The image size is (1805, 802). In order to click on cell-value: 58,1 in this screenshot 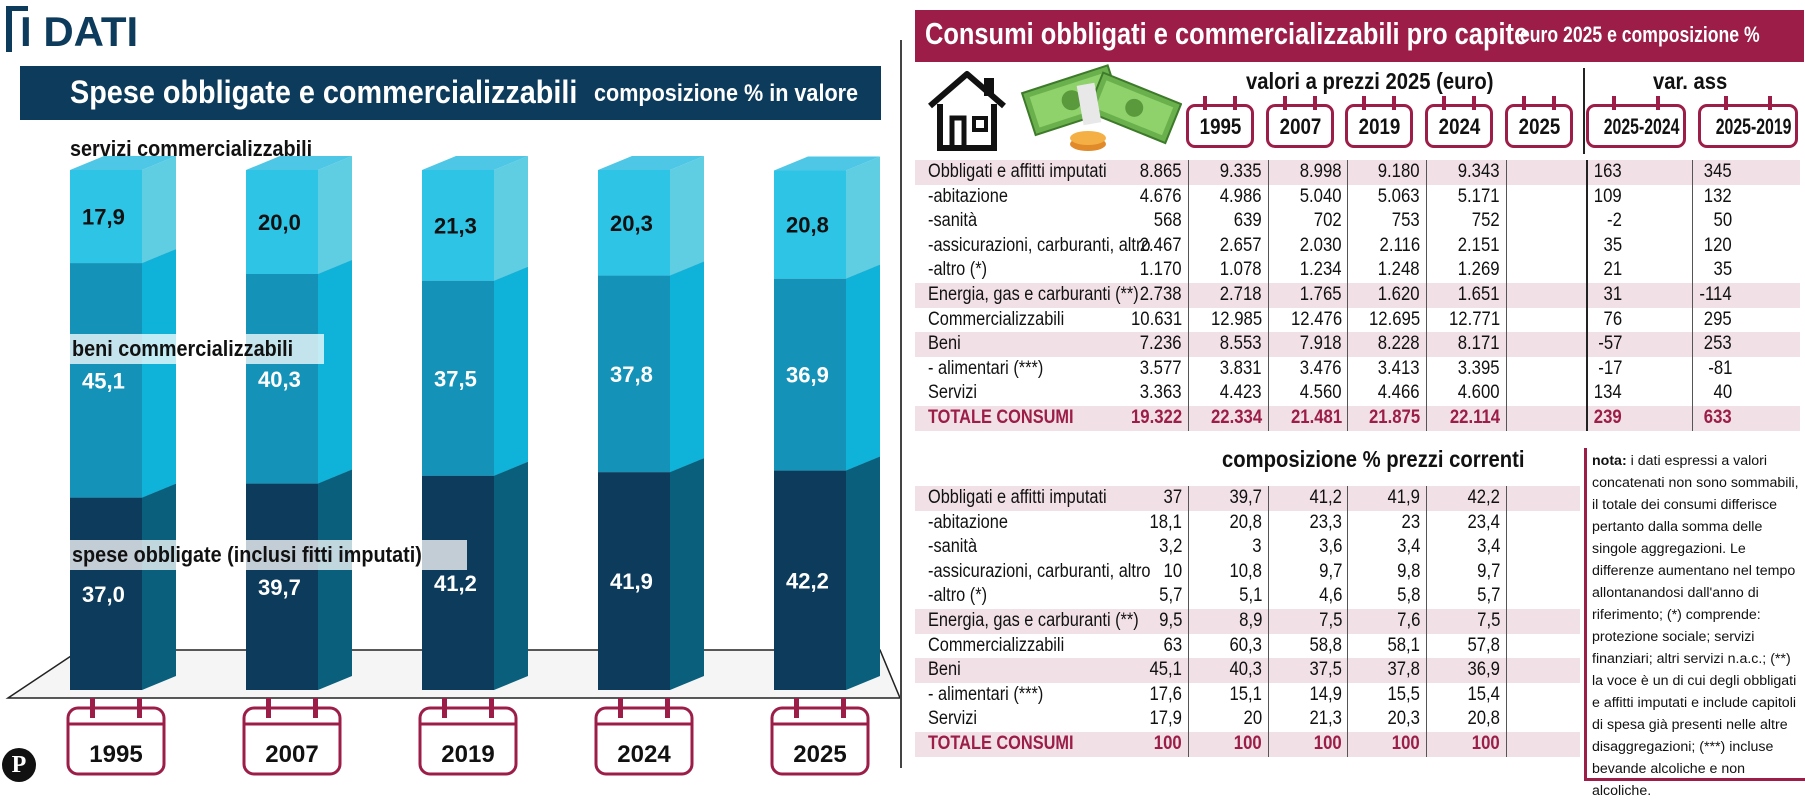, I will do `click(1403, 645)`.